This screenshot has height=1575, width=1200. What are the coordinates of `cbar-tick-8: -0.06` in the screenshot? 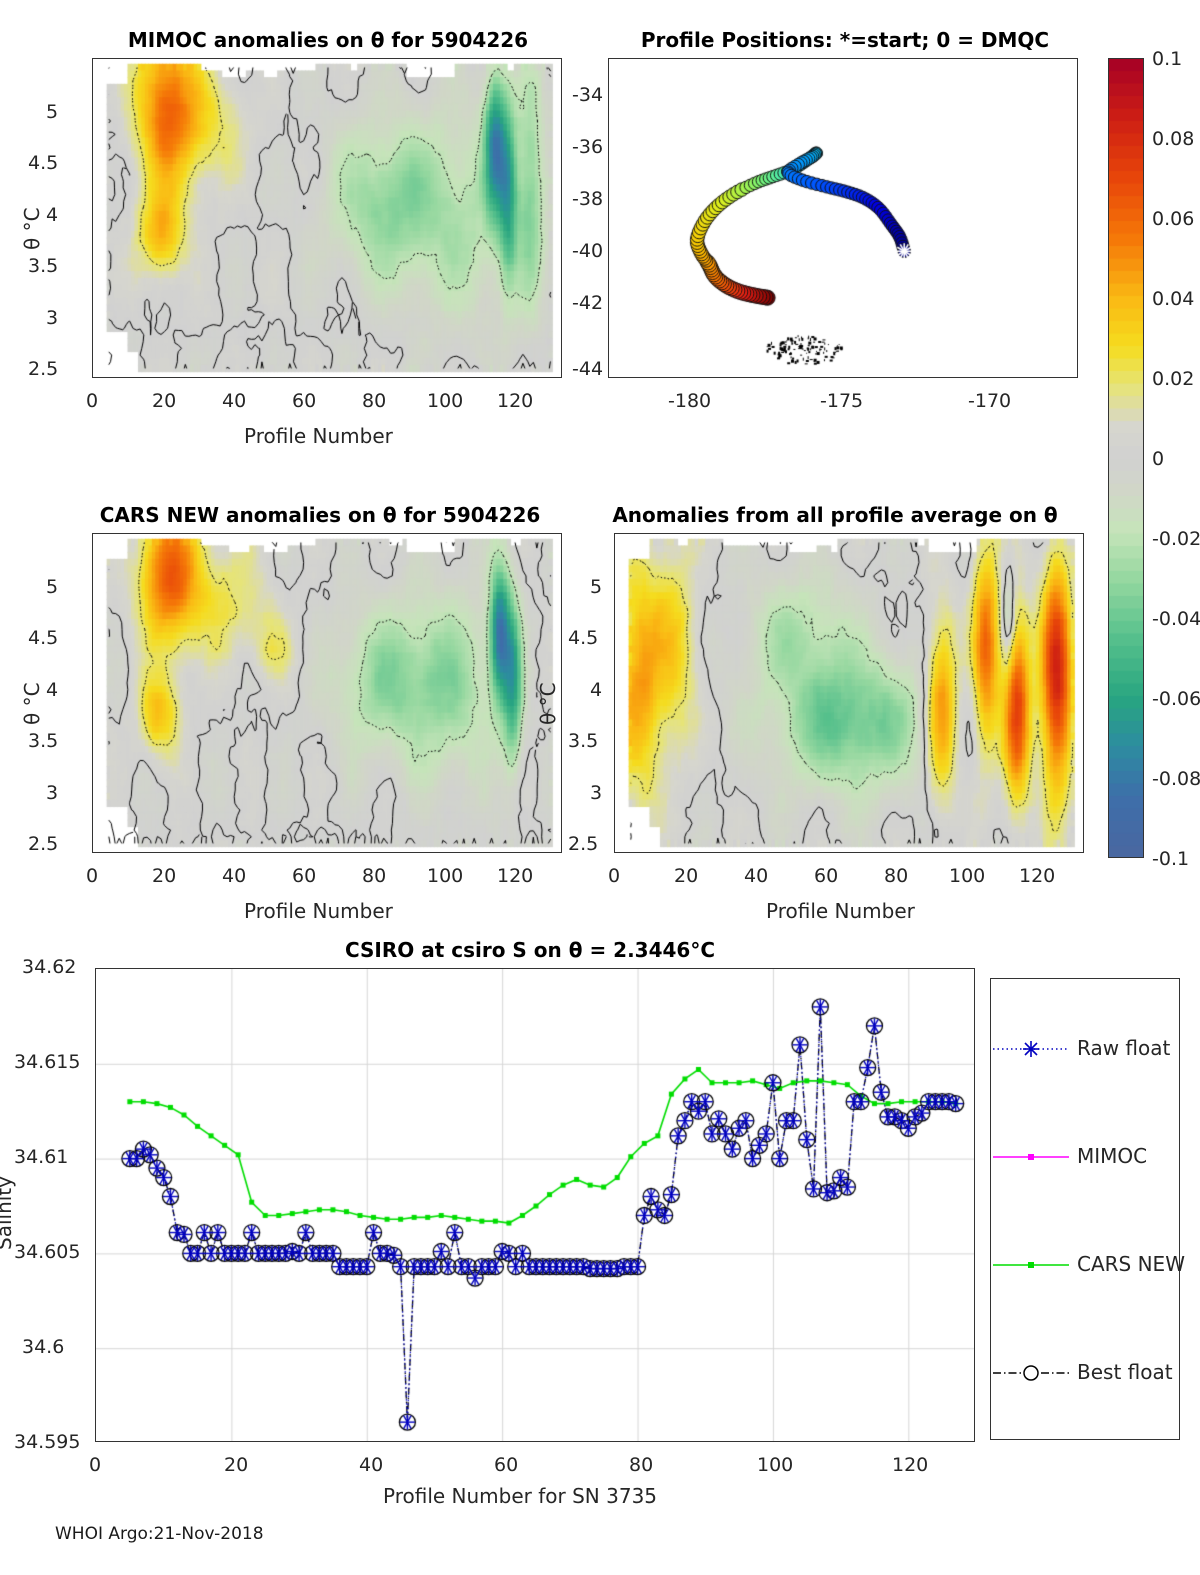 It's located at (1176, 699).